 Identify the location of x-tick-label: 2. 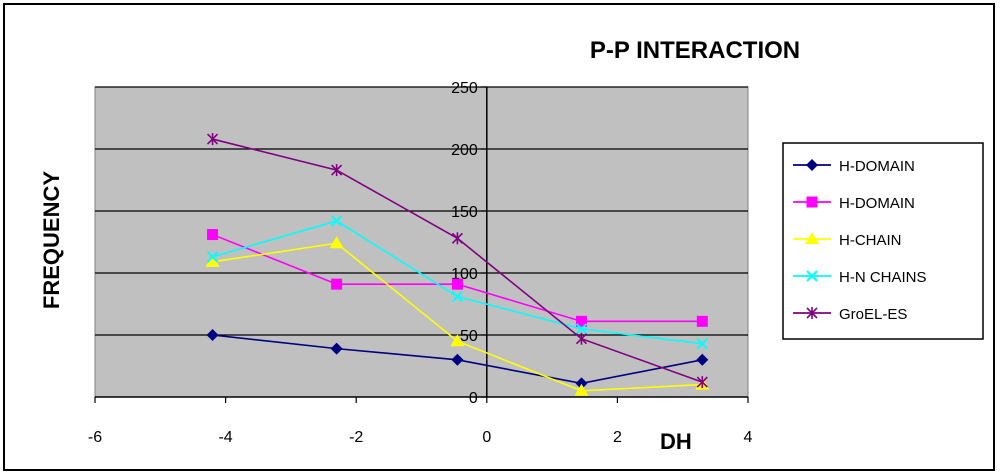
(617, 437).